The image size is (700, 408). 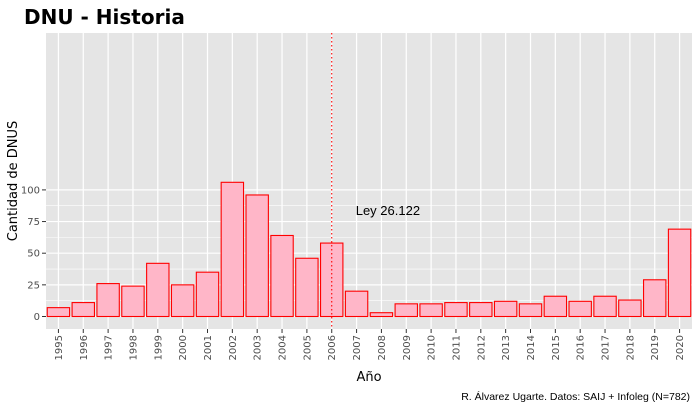 What do you see at coordinates (207, 294) in the screenshot?
I see `bar-2001` at bounding box center [207, 294].